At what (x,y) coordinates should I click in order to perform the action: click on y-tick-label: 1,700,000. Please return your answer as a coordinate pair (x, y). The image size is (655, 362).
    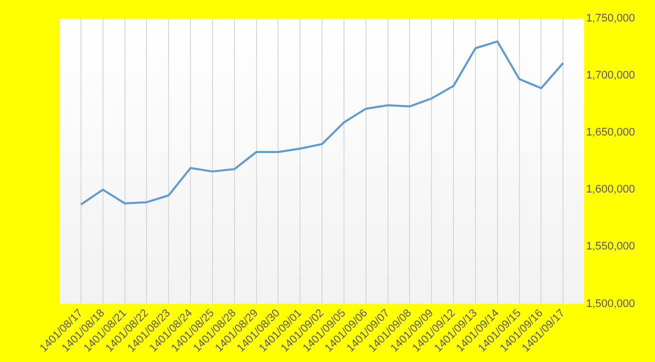
    Looking at the image, I should click on (610, 76).